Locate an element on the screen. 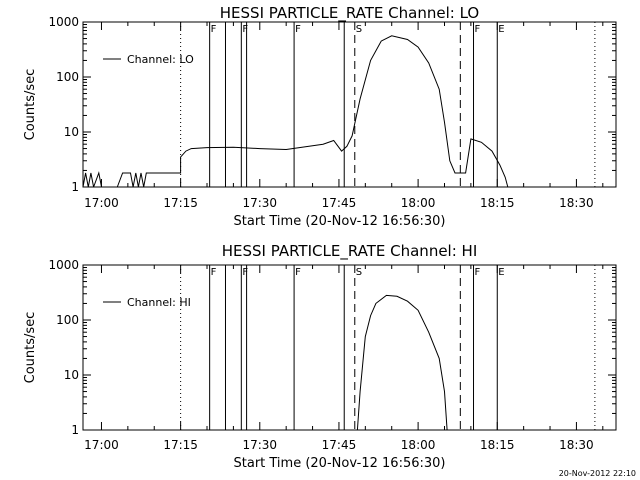  plot-timestamp: 20-Nov-2012 22:10 is located at coordinates (597, 473).